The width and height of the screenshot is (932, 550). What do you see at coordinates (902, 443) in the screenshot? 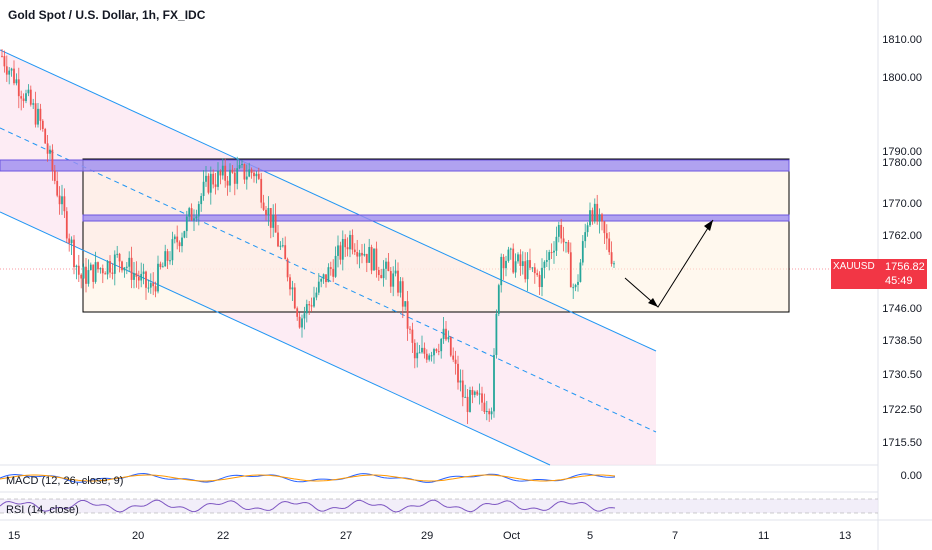
I see `price-axis-label: 1715.50` at bounding box center [902, 443].